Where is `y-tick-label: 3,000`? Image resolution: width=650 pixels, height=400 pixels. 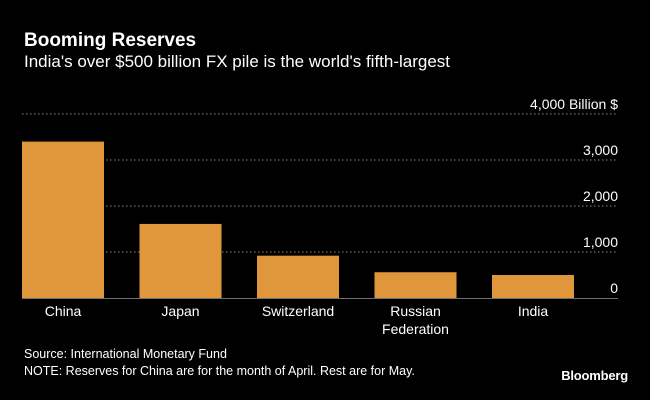
y-tick-label: 3,000 is located at coordinates (600, 150).